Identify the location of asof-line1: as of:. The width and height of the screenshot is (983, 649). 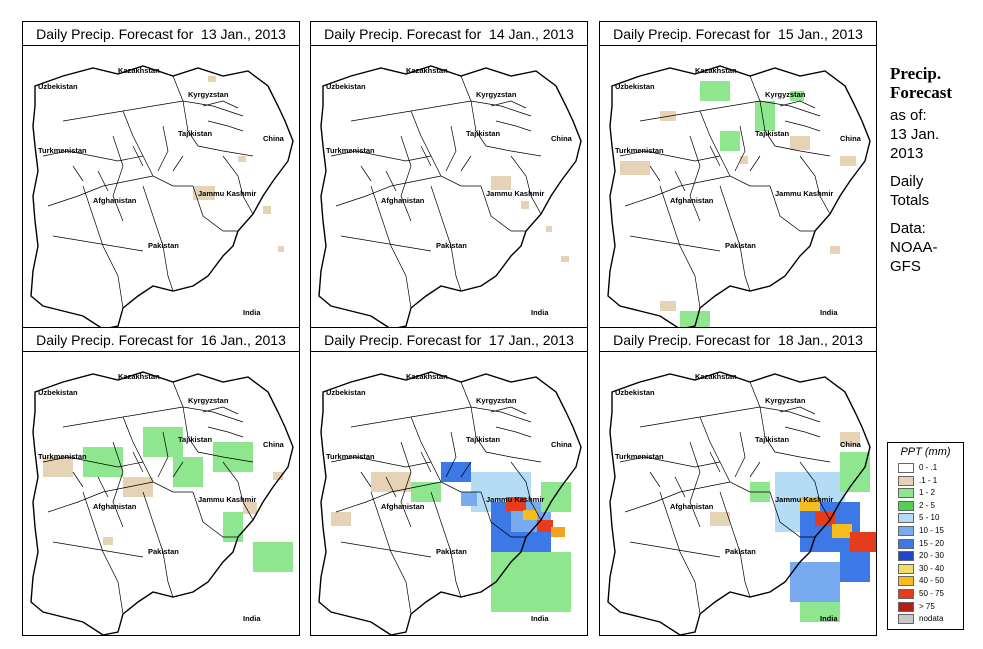
(908, 115).